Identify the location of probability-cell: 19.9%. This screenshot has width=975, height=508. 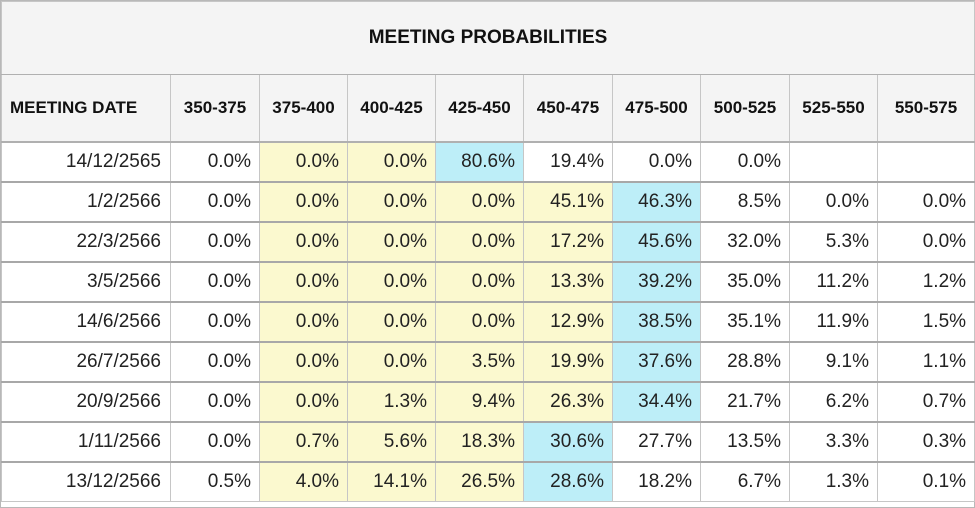
(568, 362).